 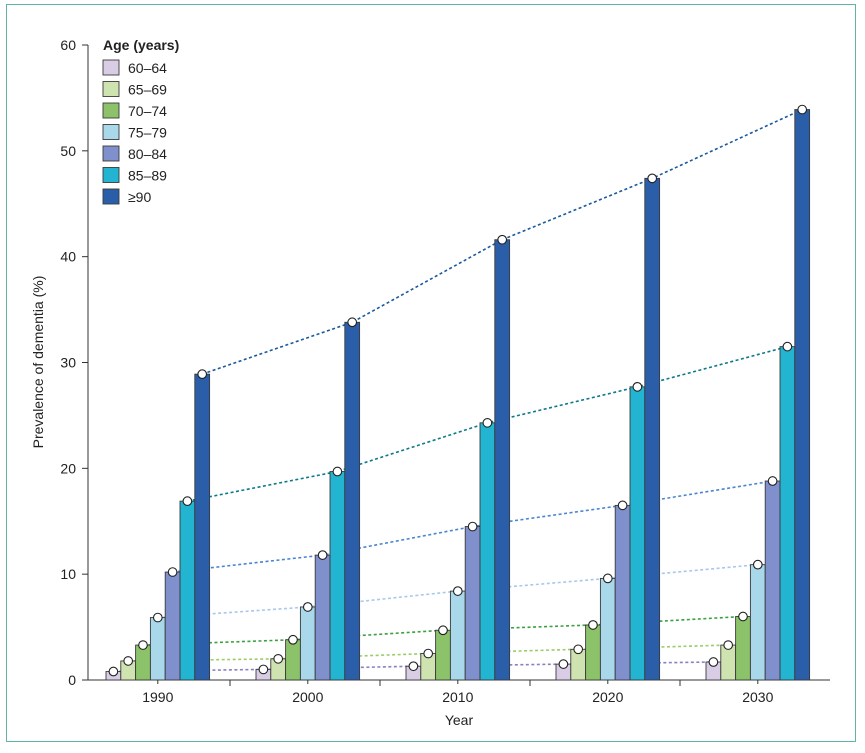 What do you see at coordinates (147, 154) in the screenshot?
I see `legend-label: 80–84` at bounding box center [147, 154].